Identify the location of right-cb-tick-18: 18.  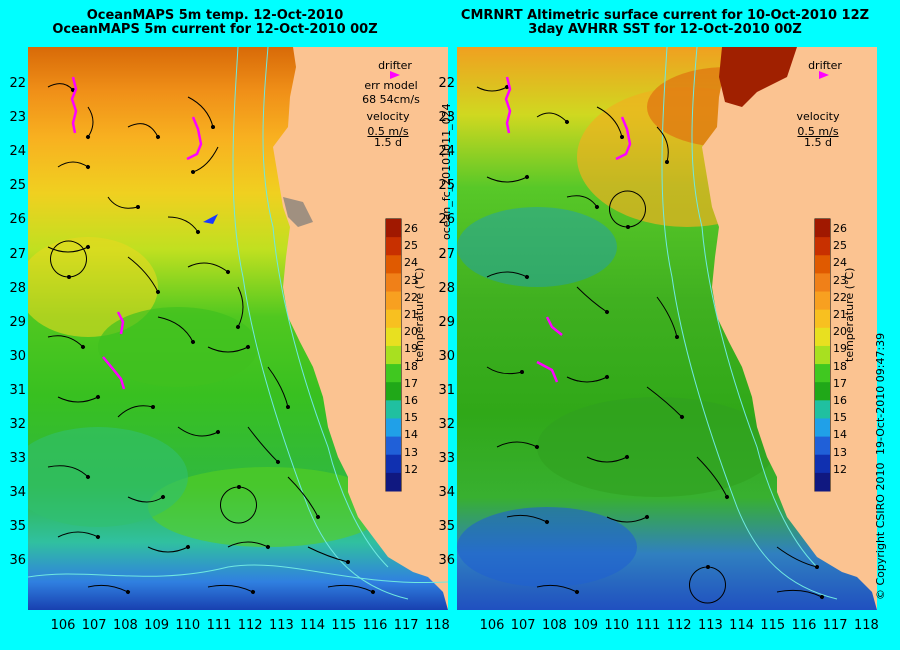
(840, 366).